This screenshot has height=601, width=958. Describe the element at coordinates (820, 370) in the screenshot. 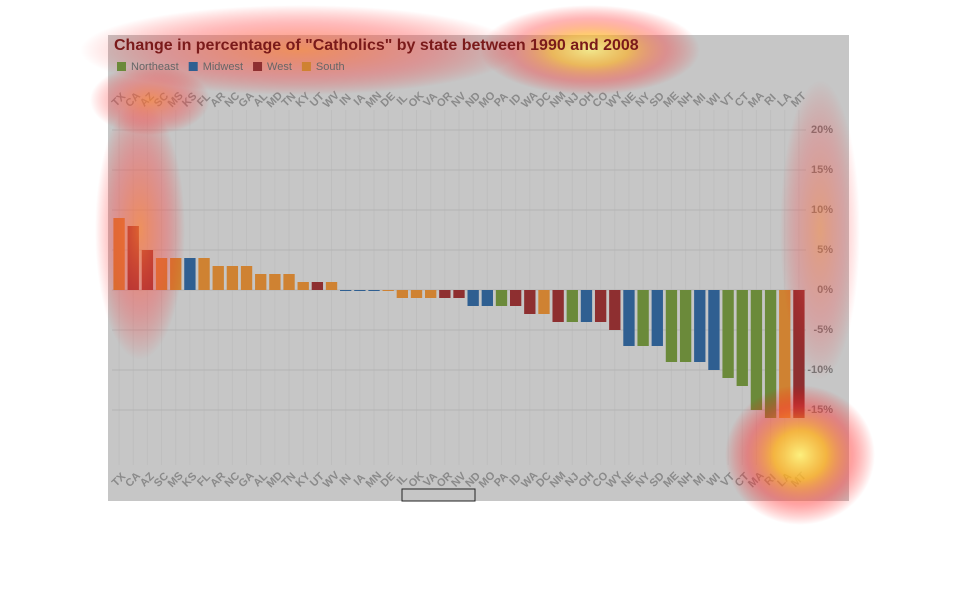

I see `y-tick-label: -10%` at that location.